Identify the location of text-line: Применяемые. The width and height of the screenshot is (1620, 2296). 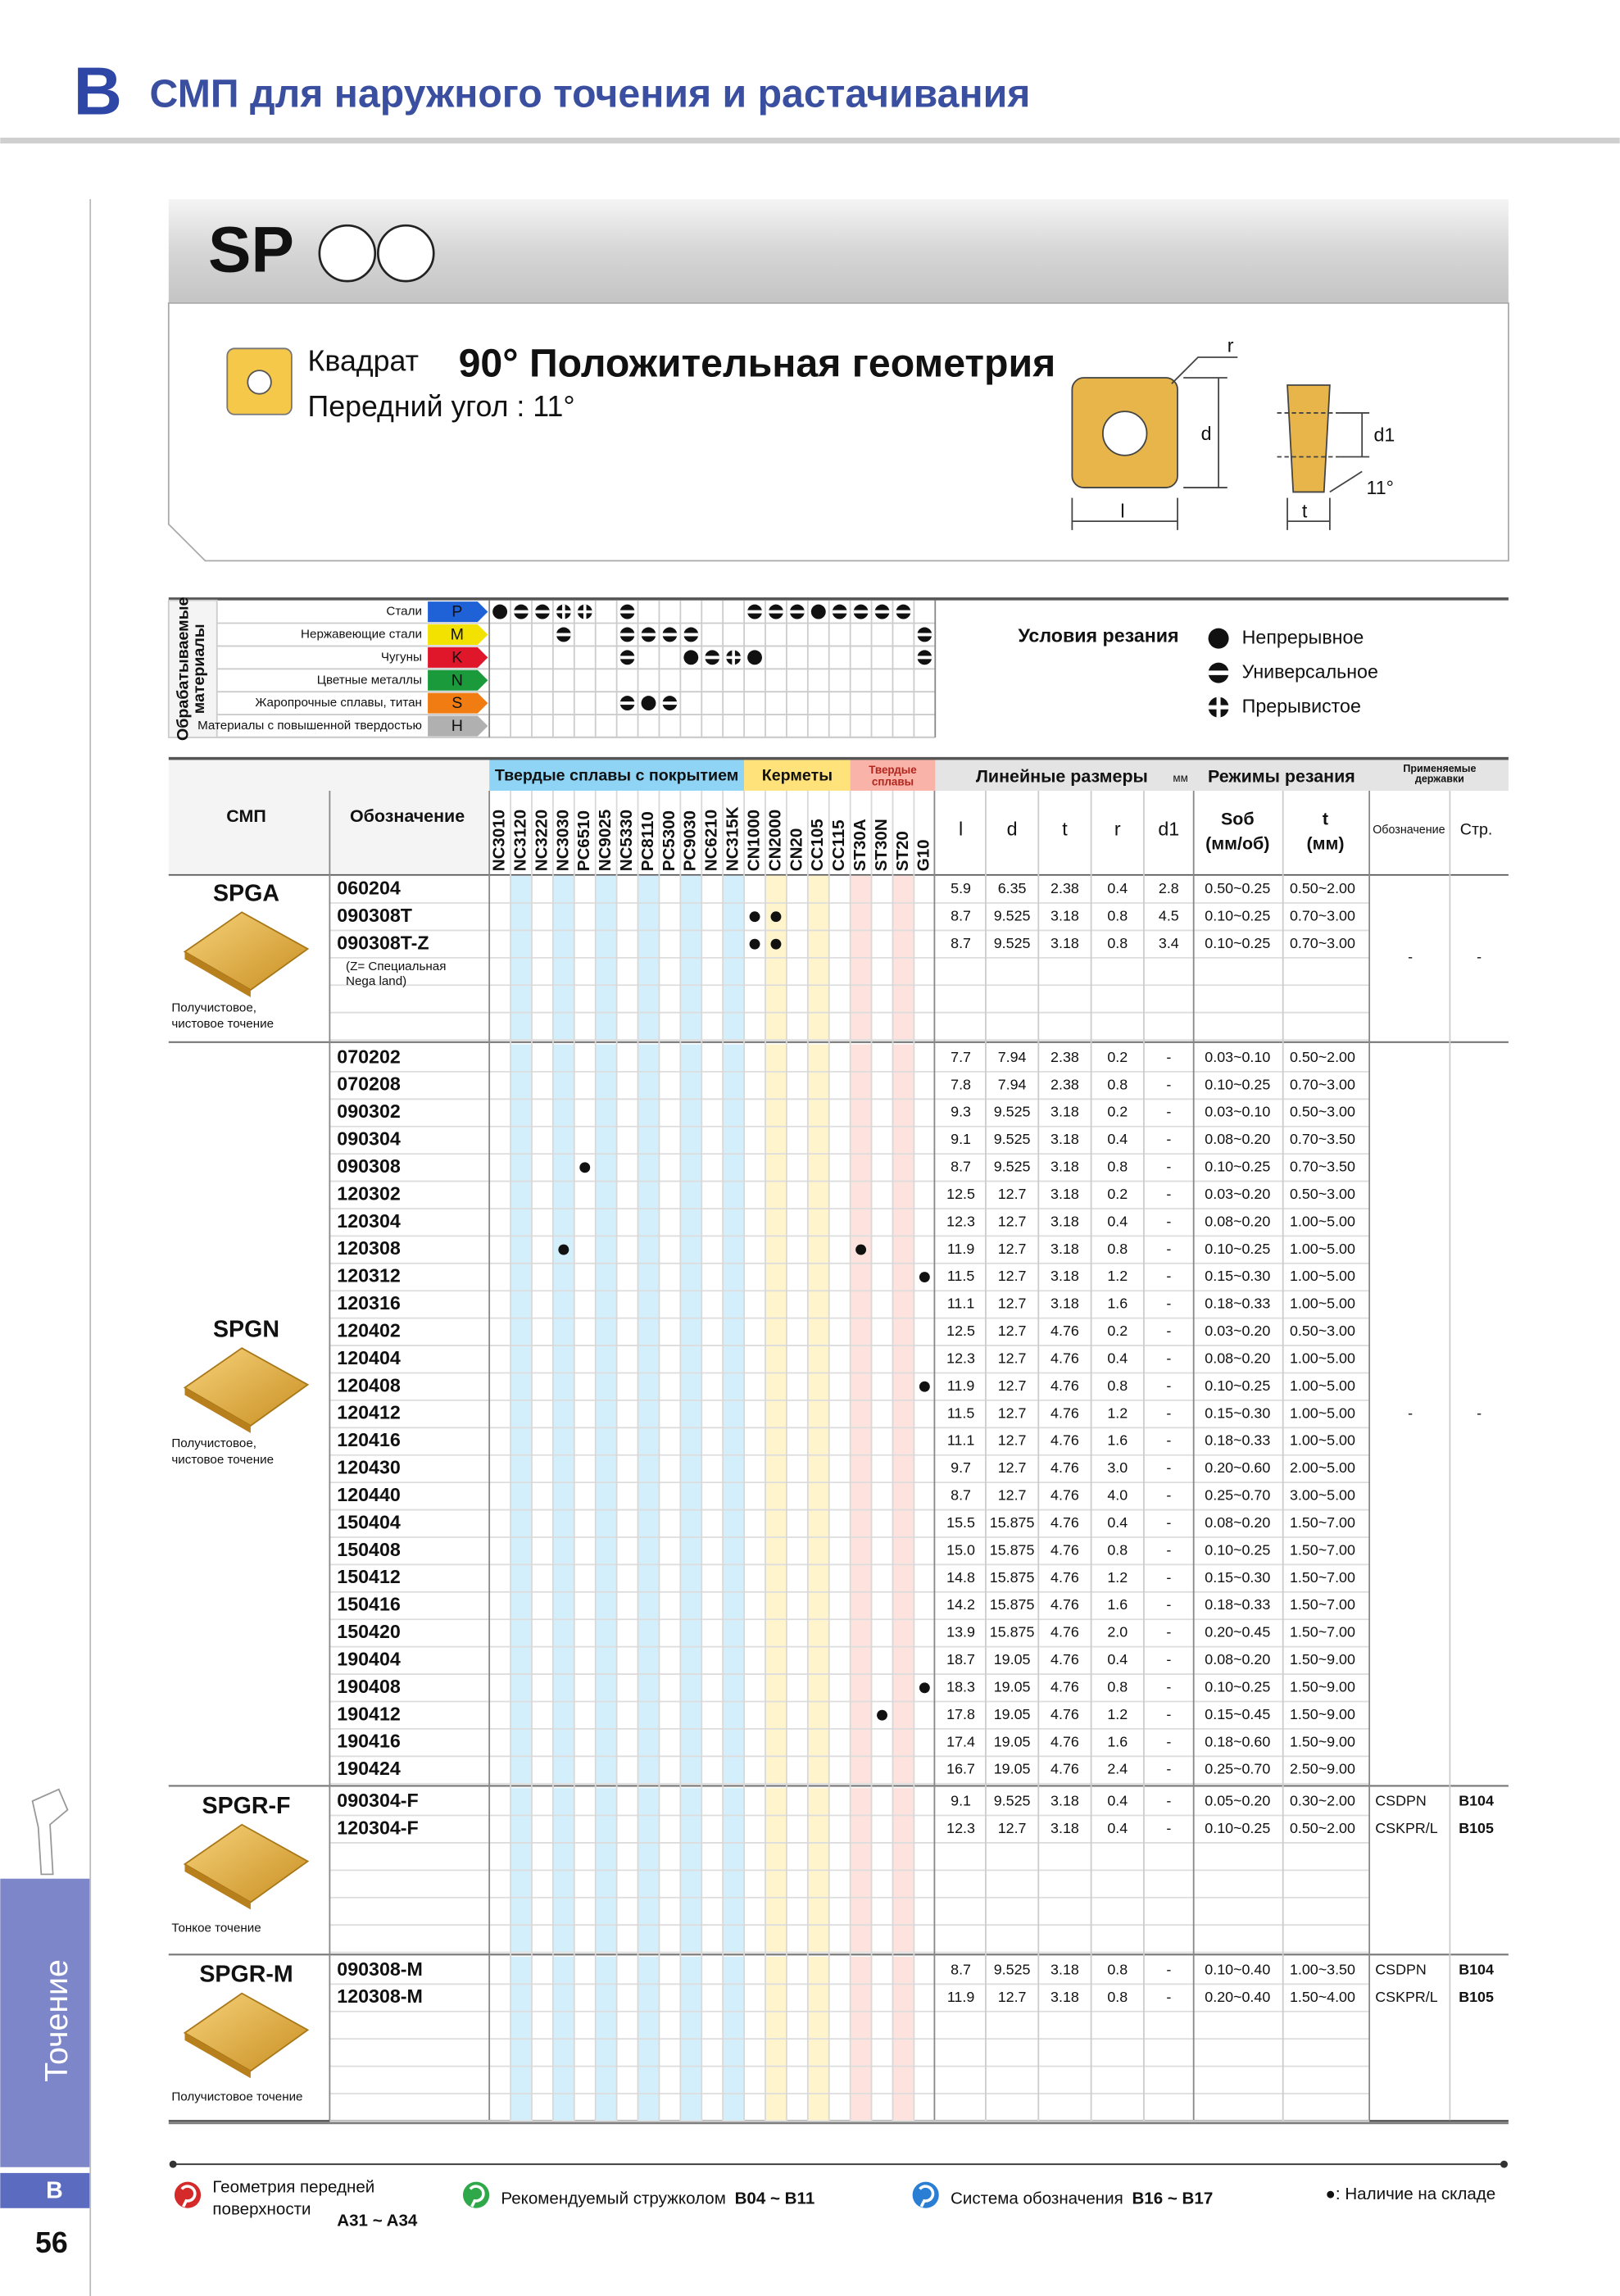
(1439, 768).